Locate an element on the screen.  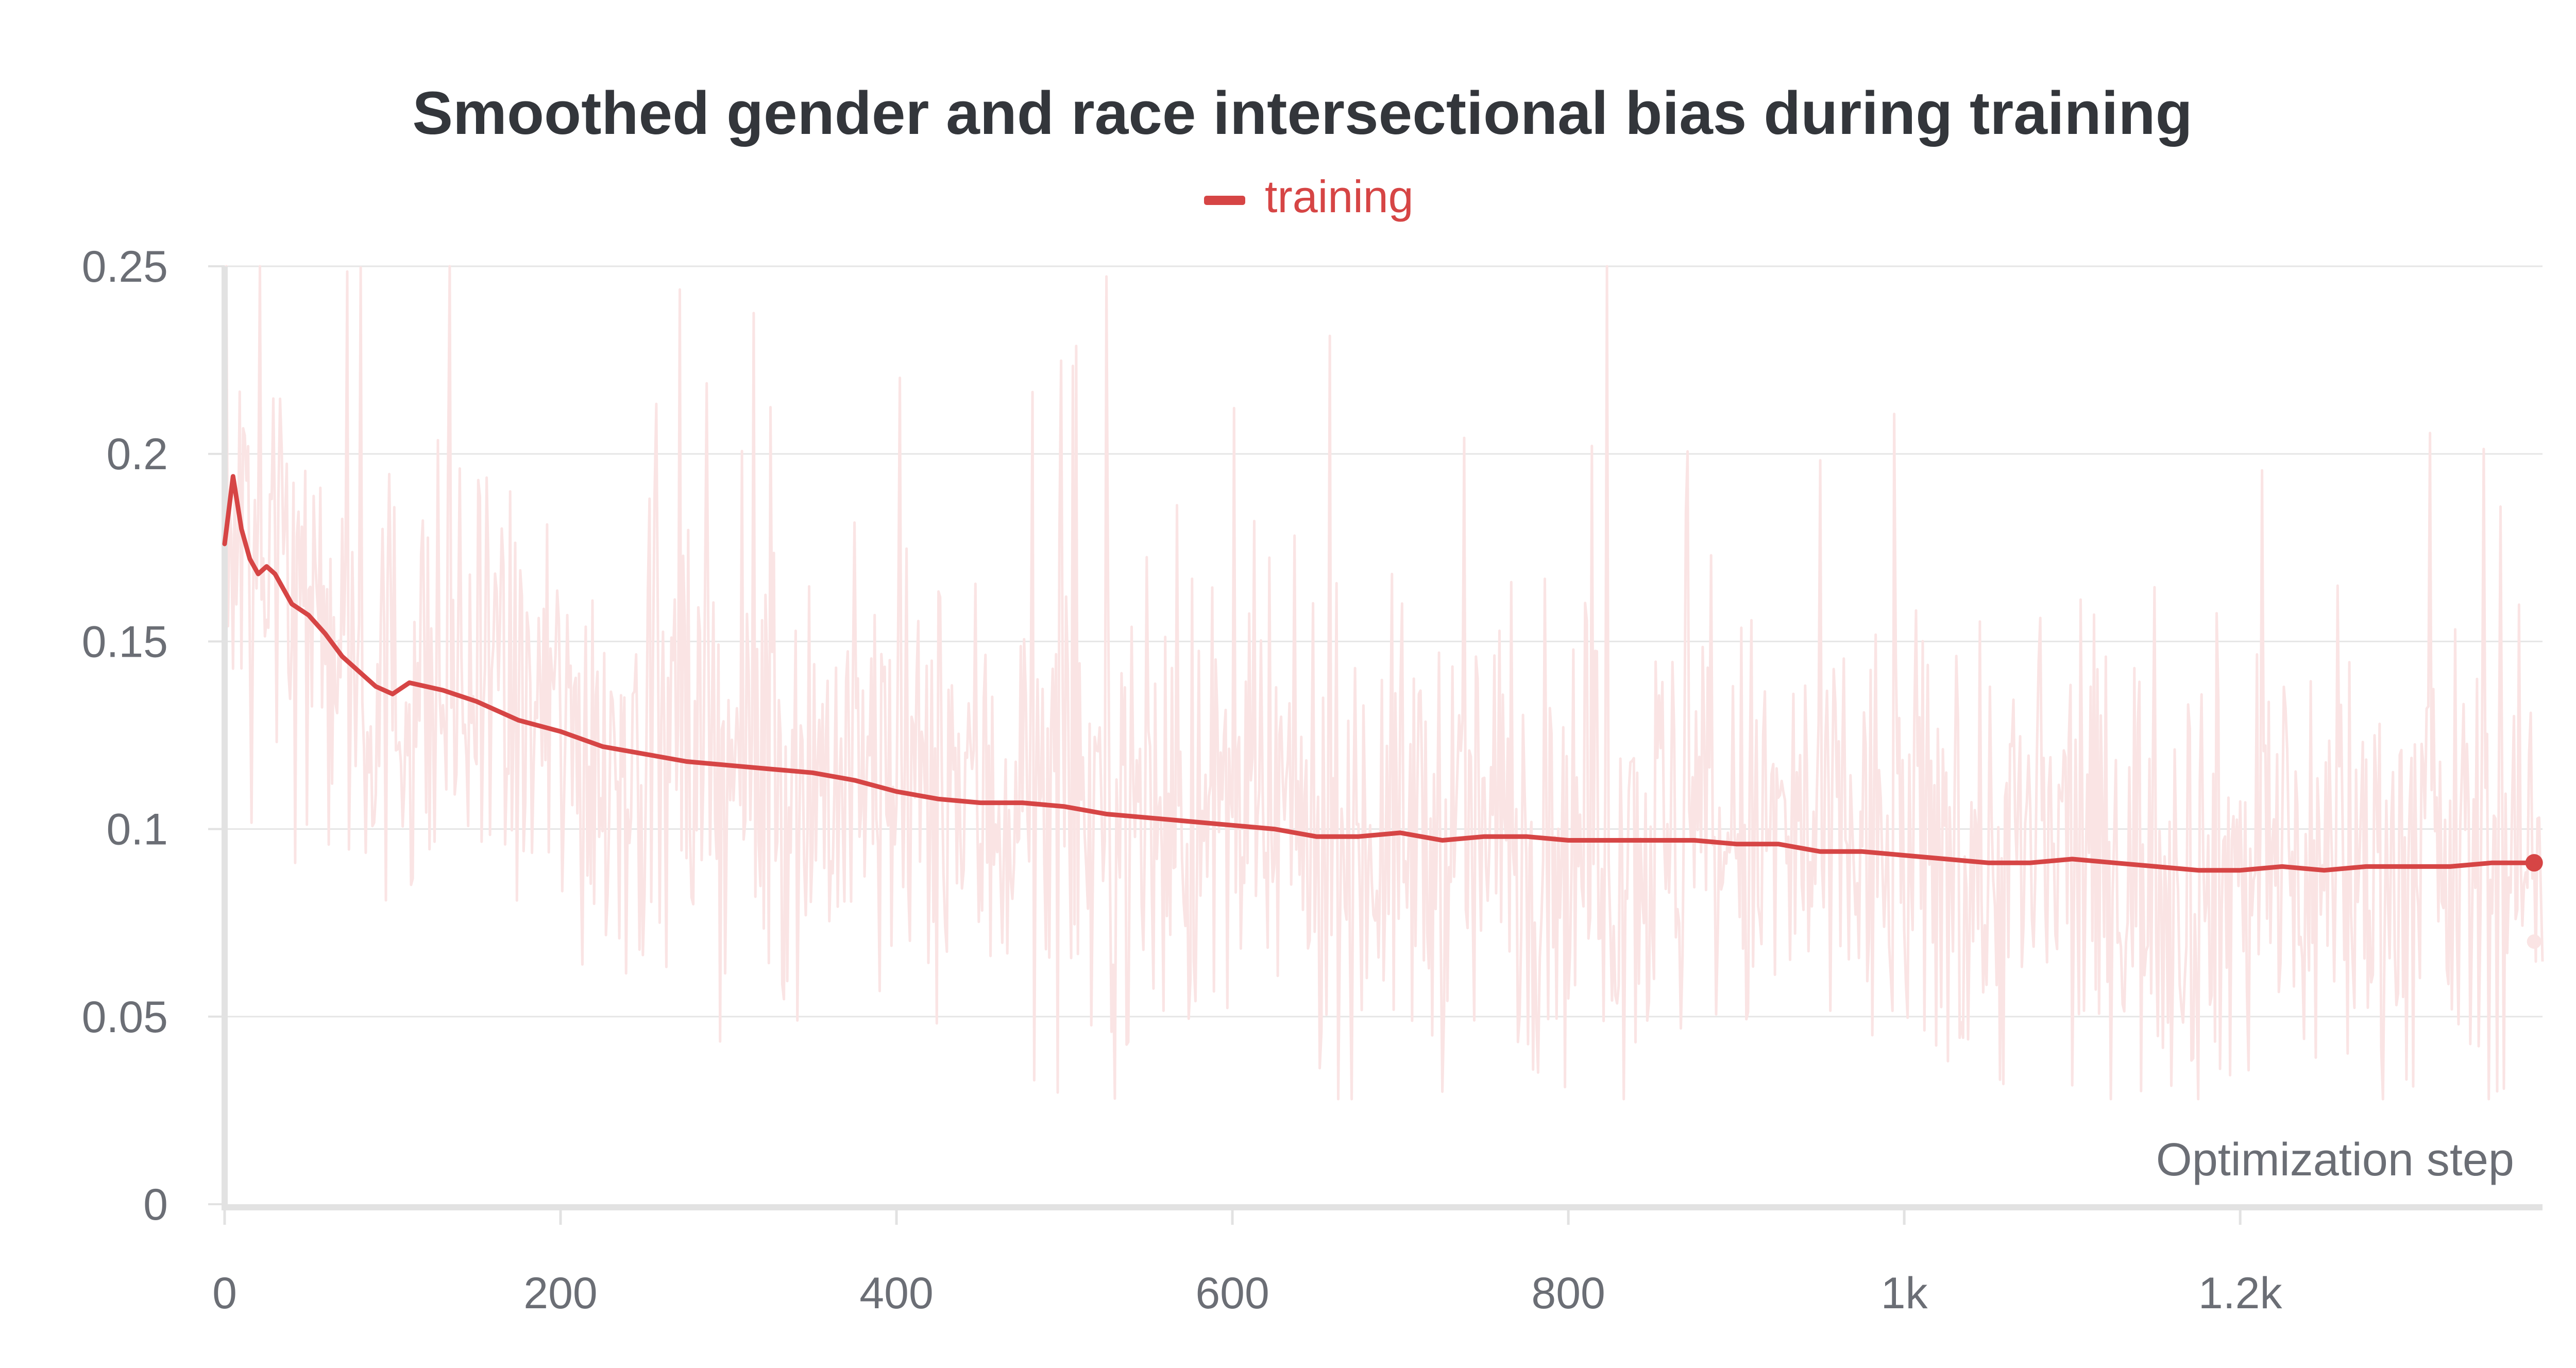
y-tick-label: 0.05 is located at coordinates (125, 1017).